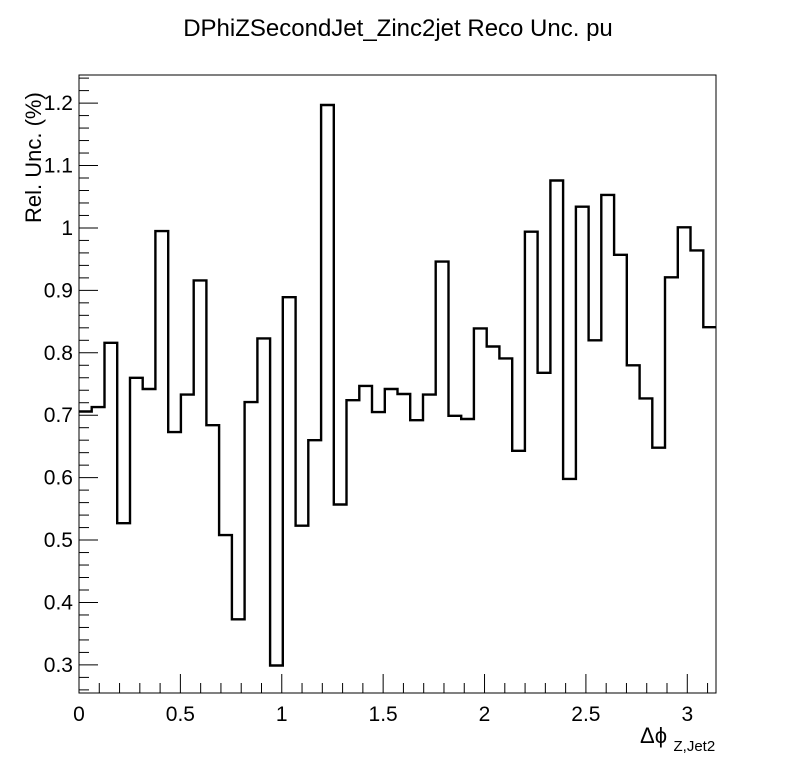  I want to click on x-axis-label-subscript: Z,Jet2, so click(694, 746).